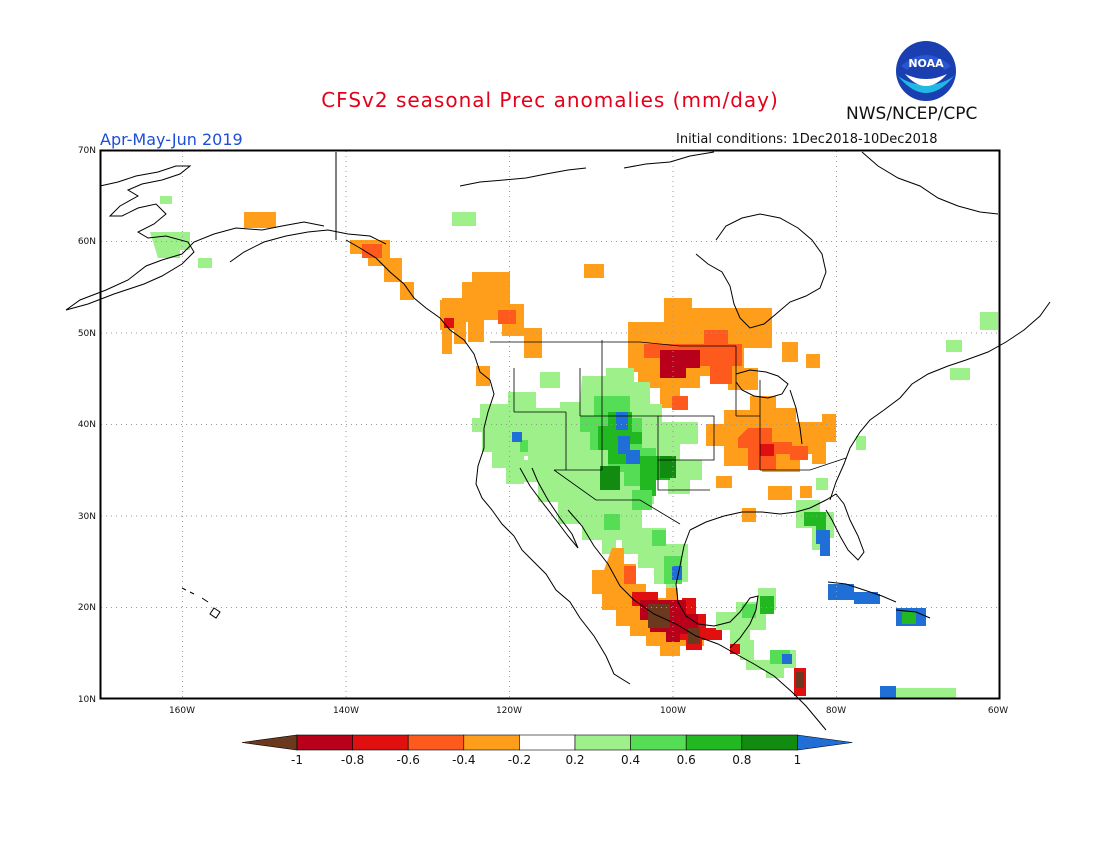  What do you see at coordinates (346, 711) in the screenshot?
I see `lon-label: 140W` at bounding box center [346, 711].